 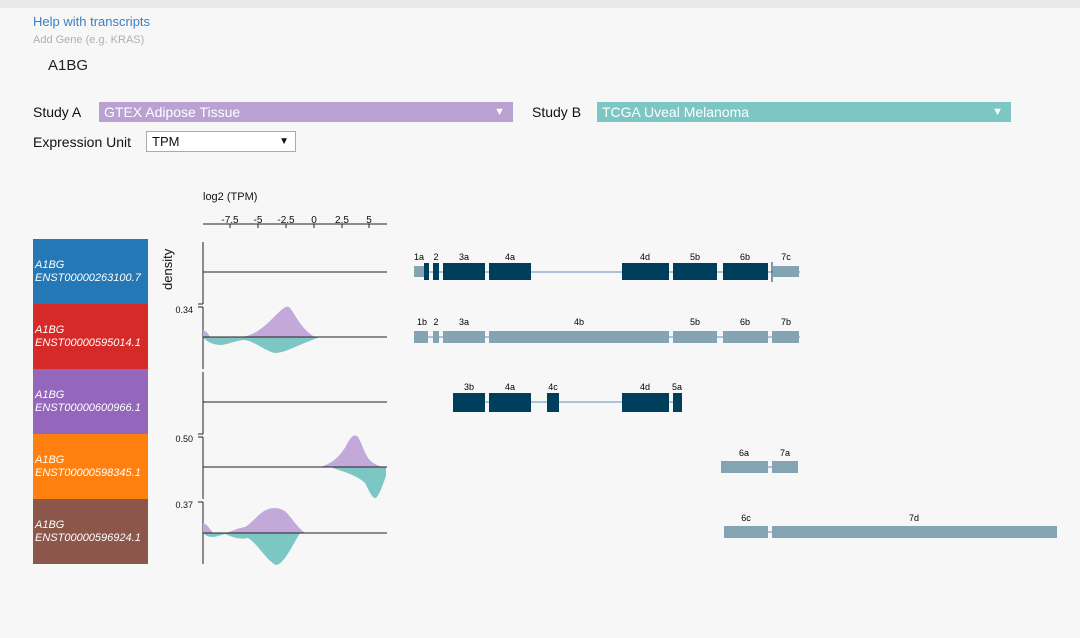 I want to click on study-a-value: GTEX Adipose Tissue, so click(x=172, y=112).